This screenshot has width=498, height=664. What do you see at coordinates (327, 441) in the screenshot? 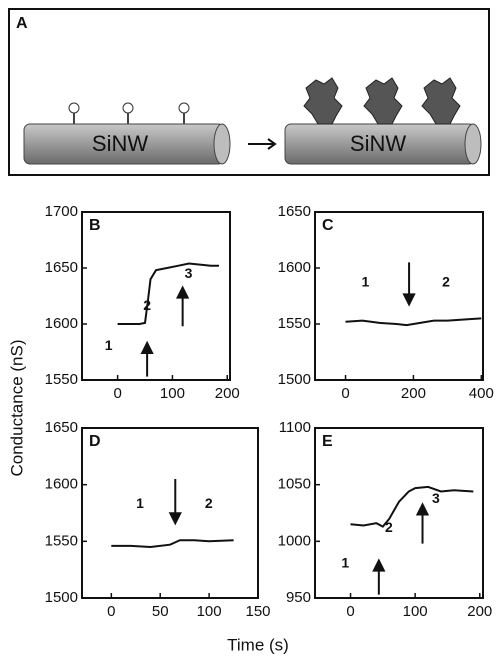
I see `panel-label: E` at bounding box center [327, 441].